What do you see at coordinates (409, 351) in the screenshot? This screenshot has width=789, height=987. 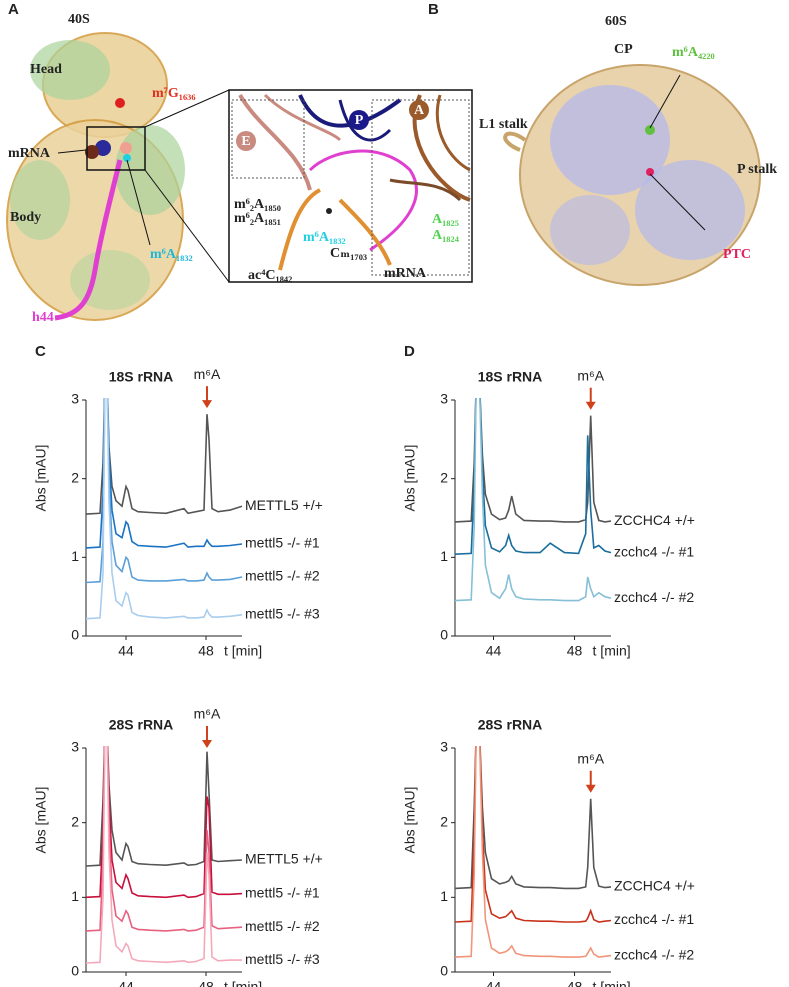 I see `panel-letter: D` at bounding box center [409, 351].